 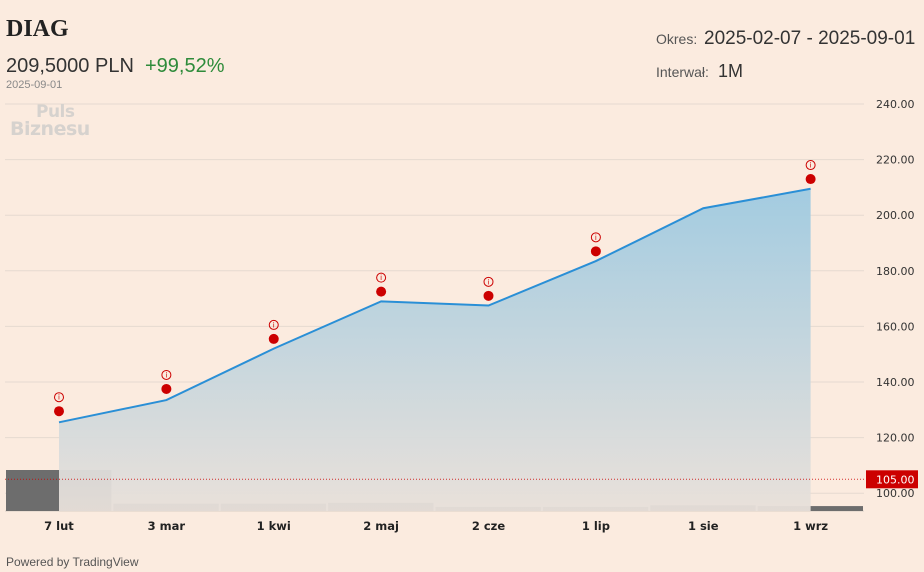 I want to click on y-tick-label: 100.00, so click(x=895, y=493).